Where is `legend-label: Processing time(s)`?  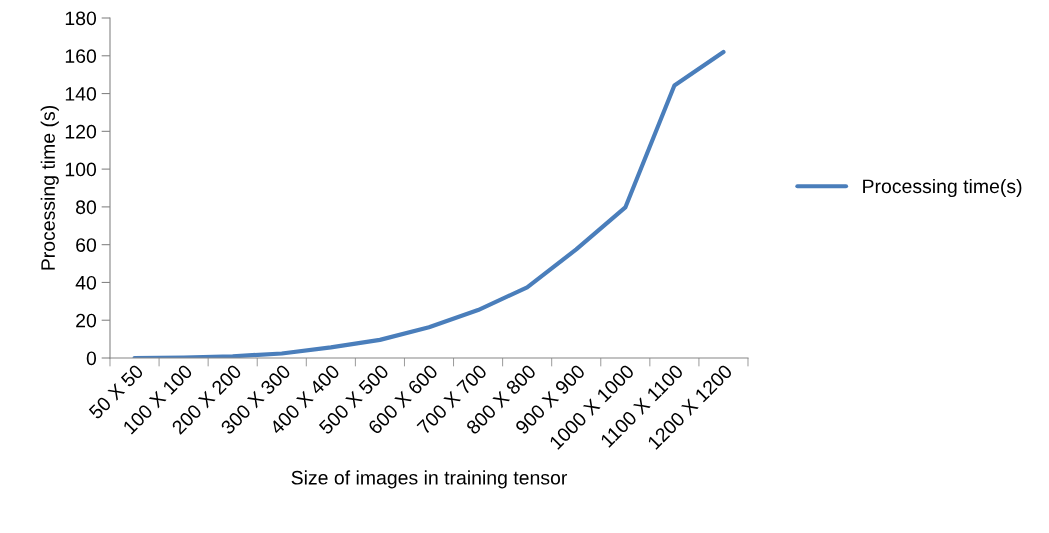 legend-label: Processing time(s) is located at coordinates (942, 188).